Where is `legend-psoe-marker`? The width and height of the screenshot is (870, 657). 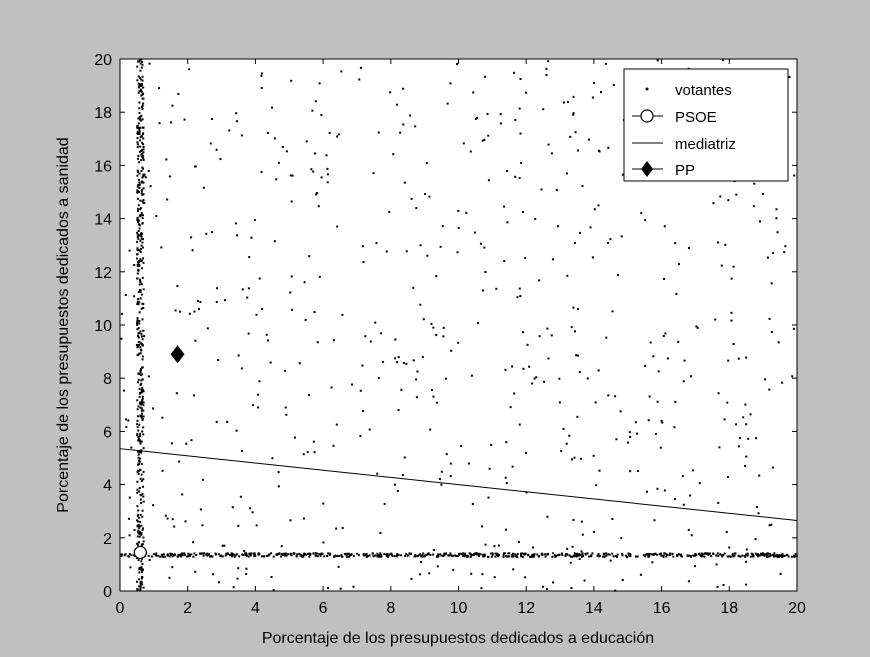
legend-psoe-marker is located at coordinates (647, 116).